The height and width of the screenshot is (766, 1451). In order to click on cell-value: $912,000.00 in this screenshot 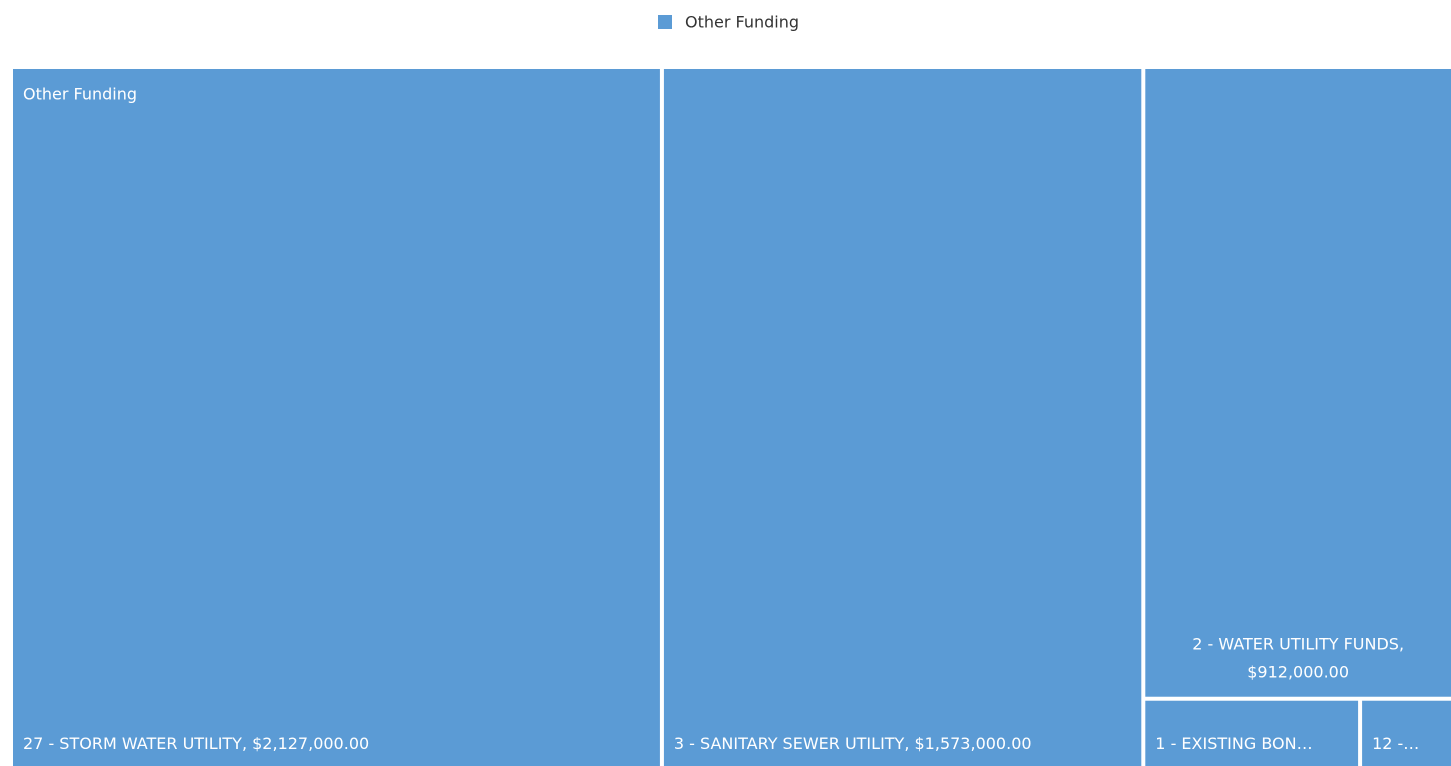, I will do `click(1298, 671)`.